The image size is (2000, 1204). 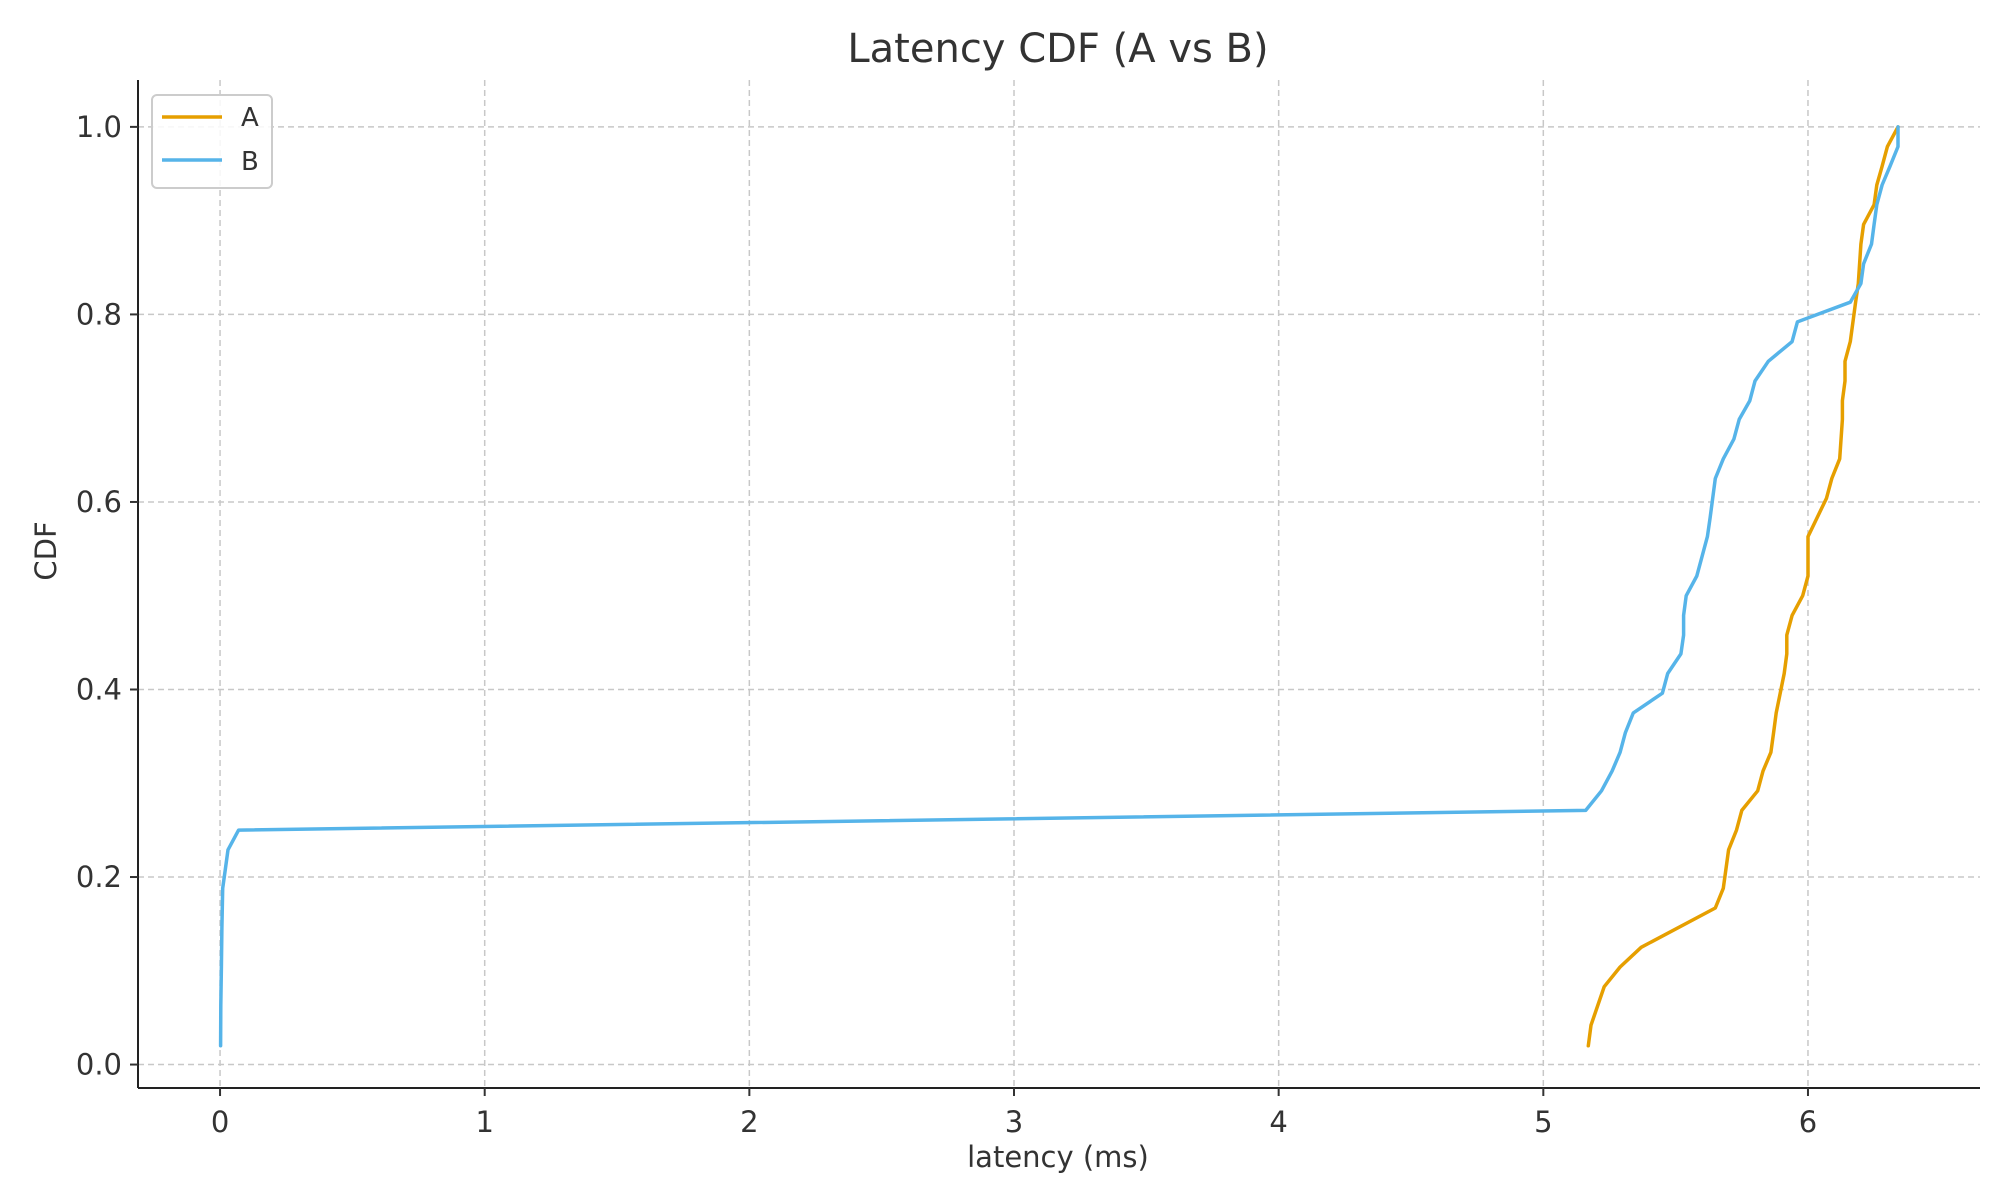 What do you see at coordinates (1543, 1122) in the screenshot?
I see `x-tick-label: 5` at bounding box center [1543, 1122].